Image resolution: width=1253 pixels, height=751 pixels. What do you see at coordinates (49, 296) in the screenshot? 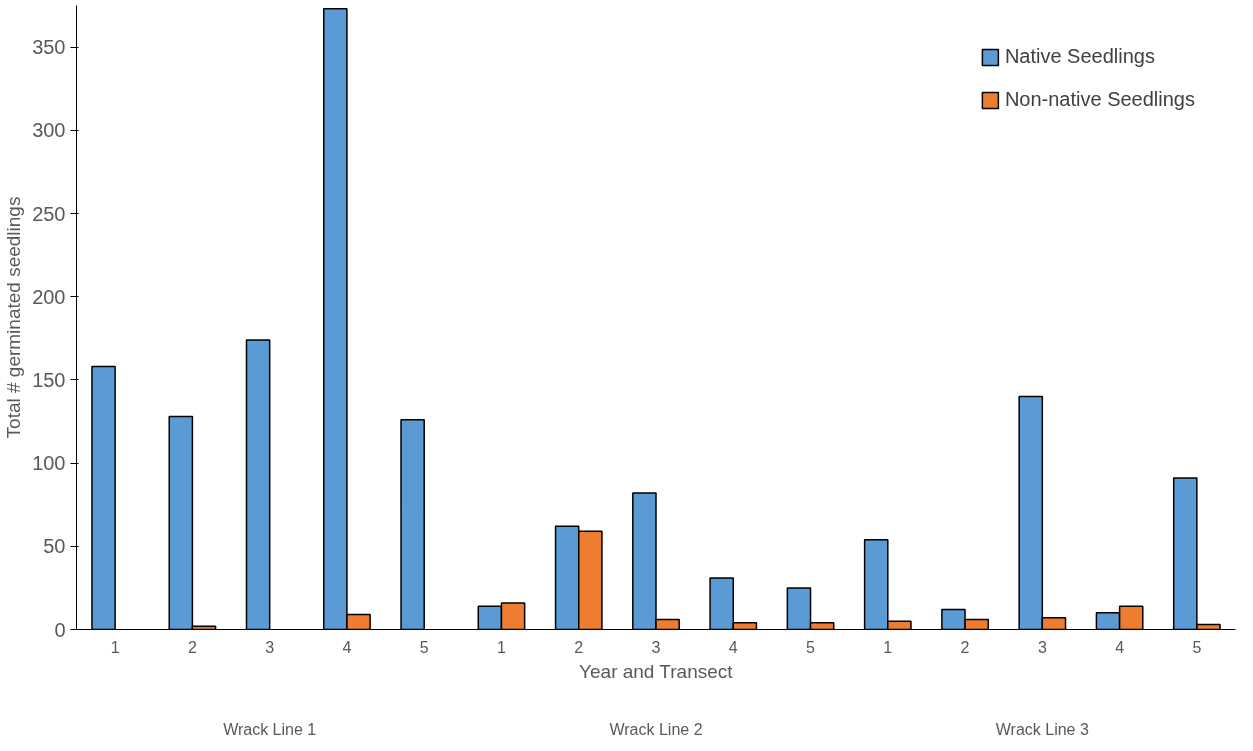
I see `y-tick-label: 200` at bounding box center [49, 296].